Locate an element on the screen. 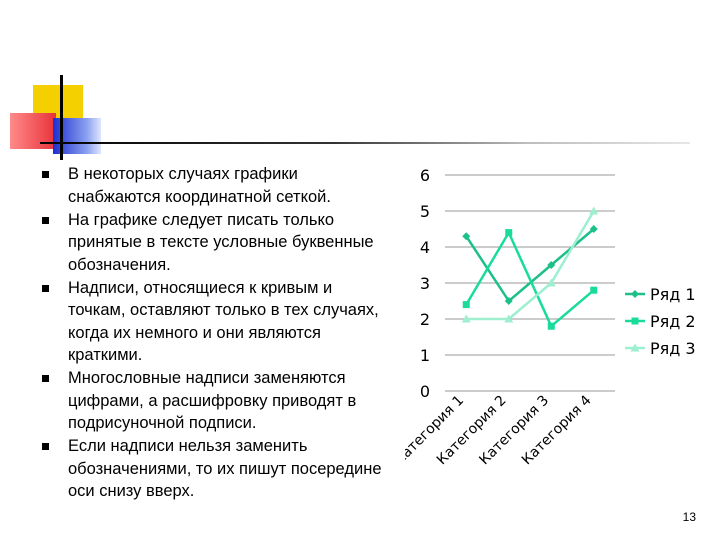 The image size is (720, 540). y-tick-label: 5 is located at coordinates (425, 211).